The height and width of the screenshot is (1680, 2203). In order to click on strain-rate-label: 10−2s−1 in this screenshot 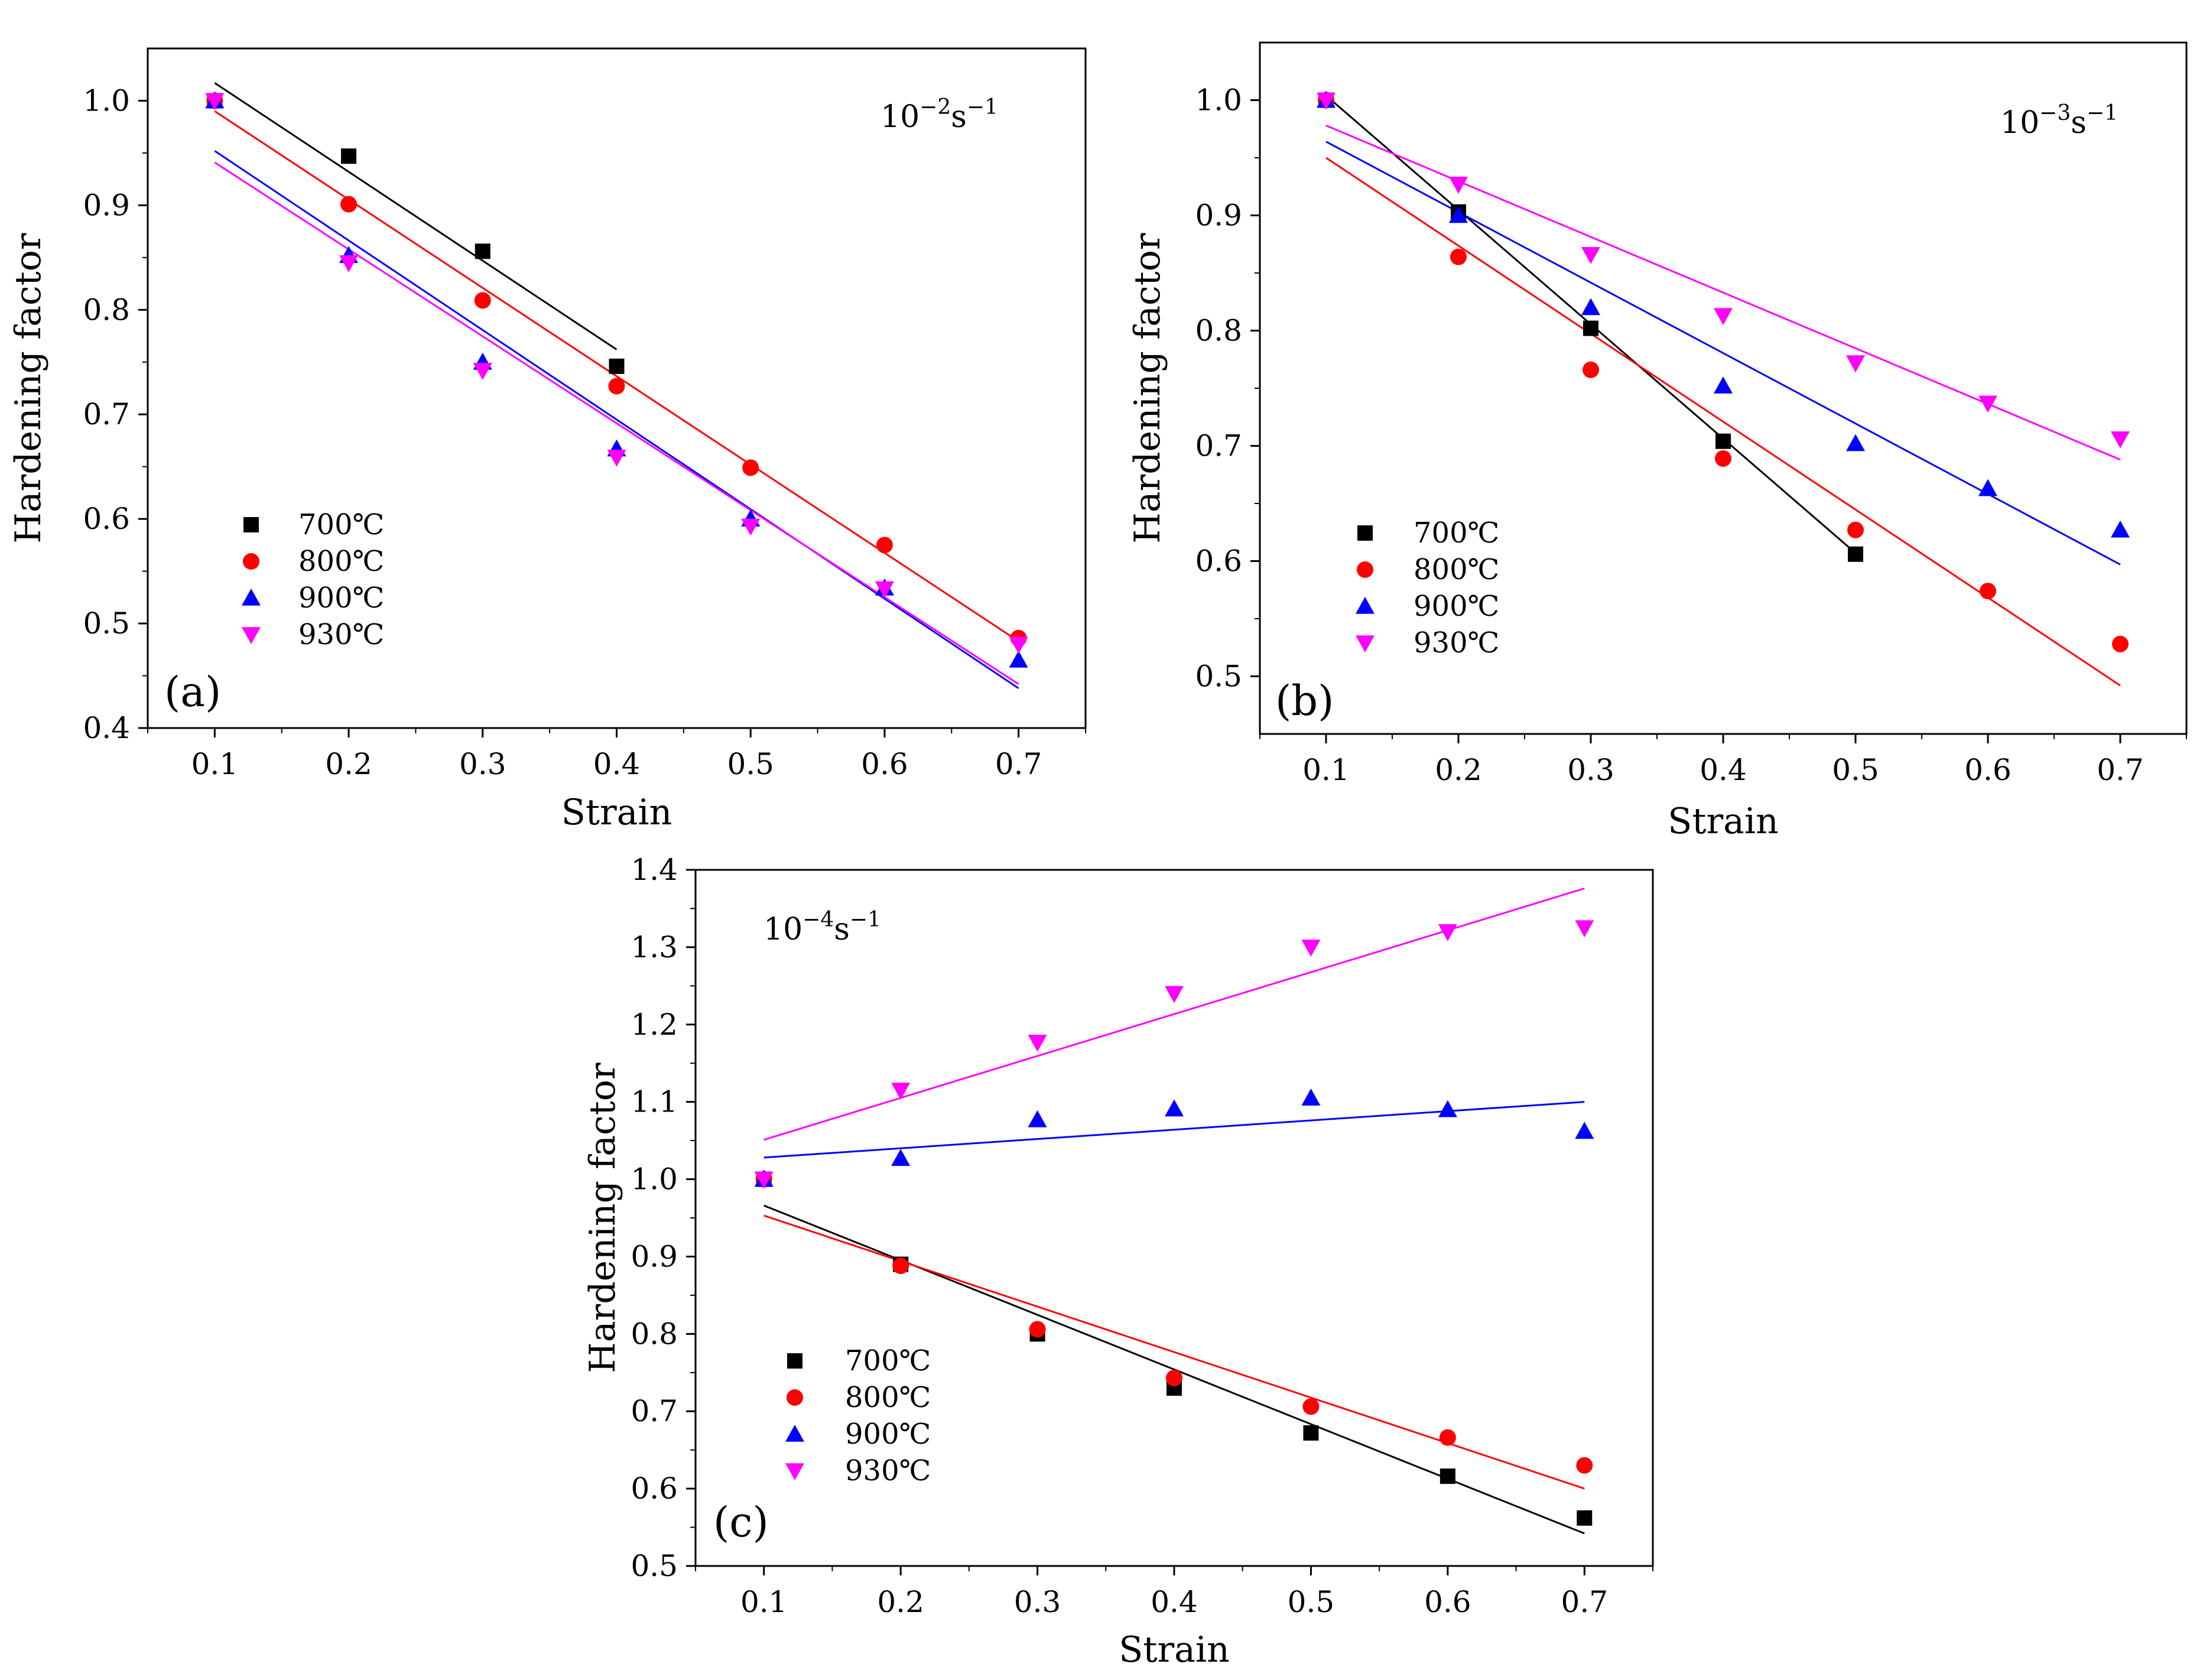, I will do `click(939, 115)`.